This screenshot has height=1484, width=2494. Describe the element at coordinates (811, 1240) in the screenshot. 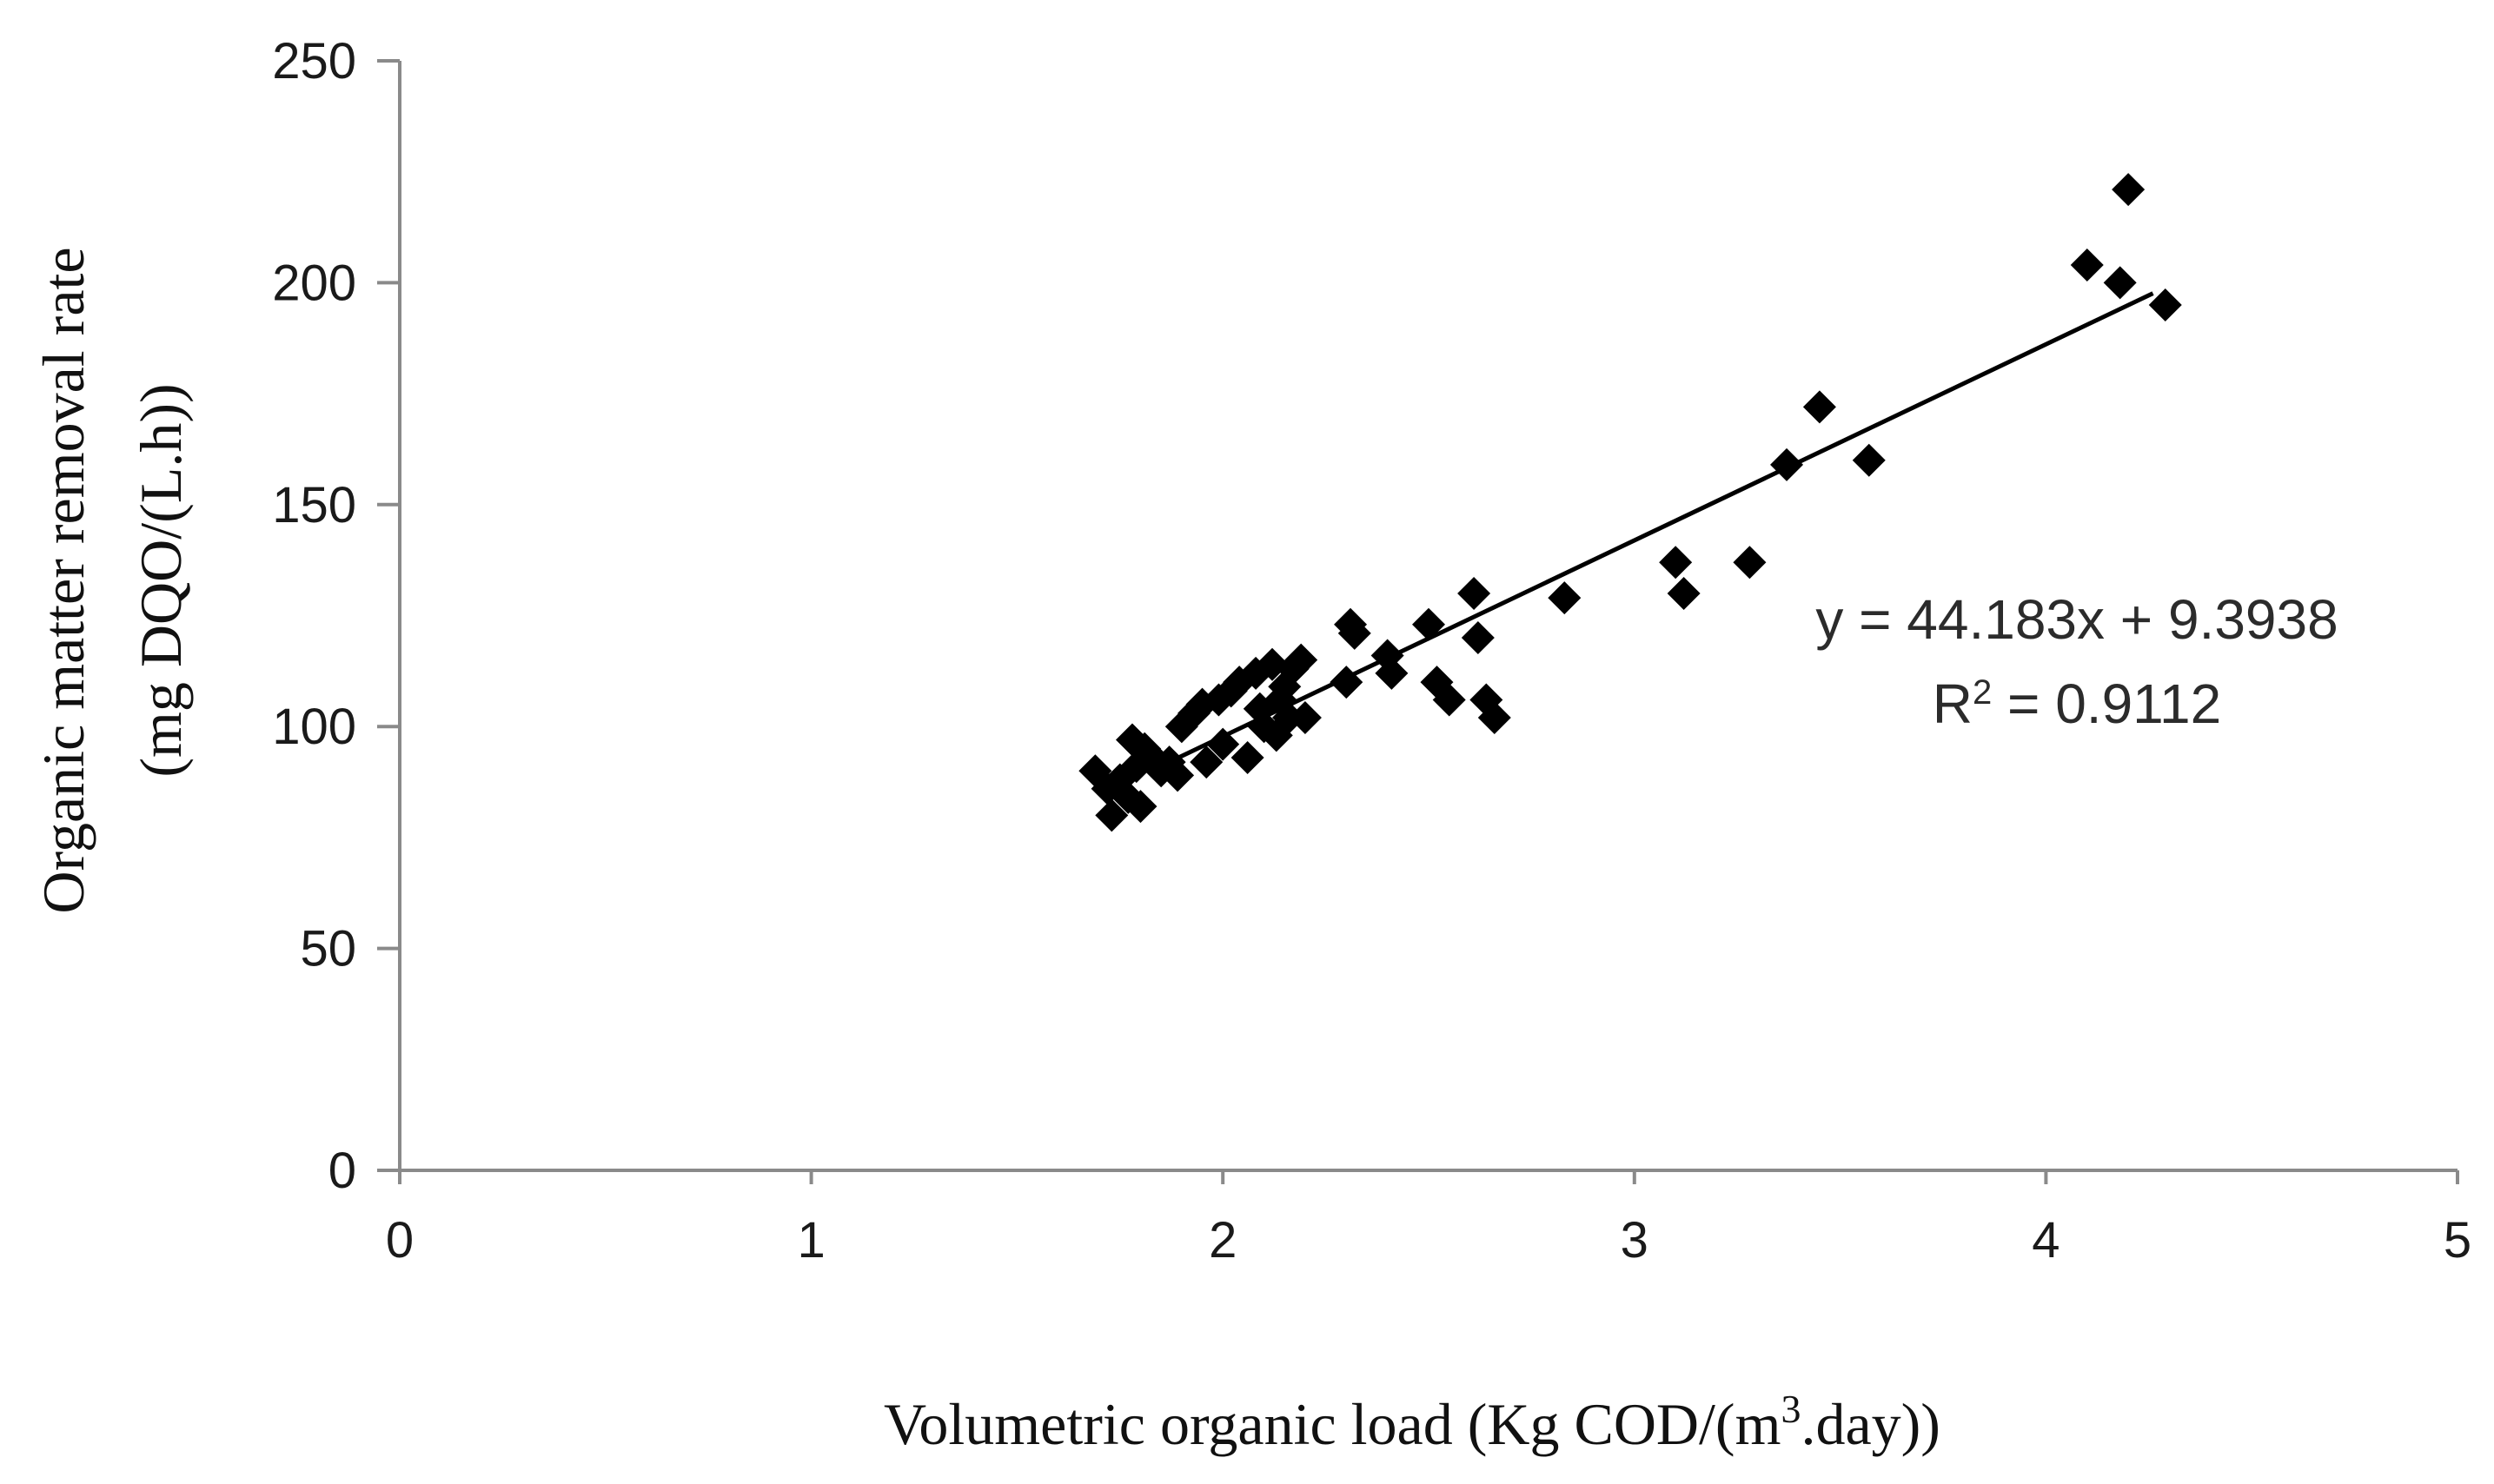

I see `x-tick-label: 1` at that location.